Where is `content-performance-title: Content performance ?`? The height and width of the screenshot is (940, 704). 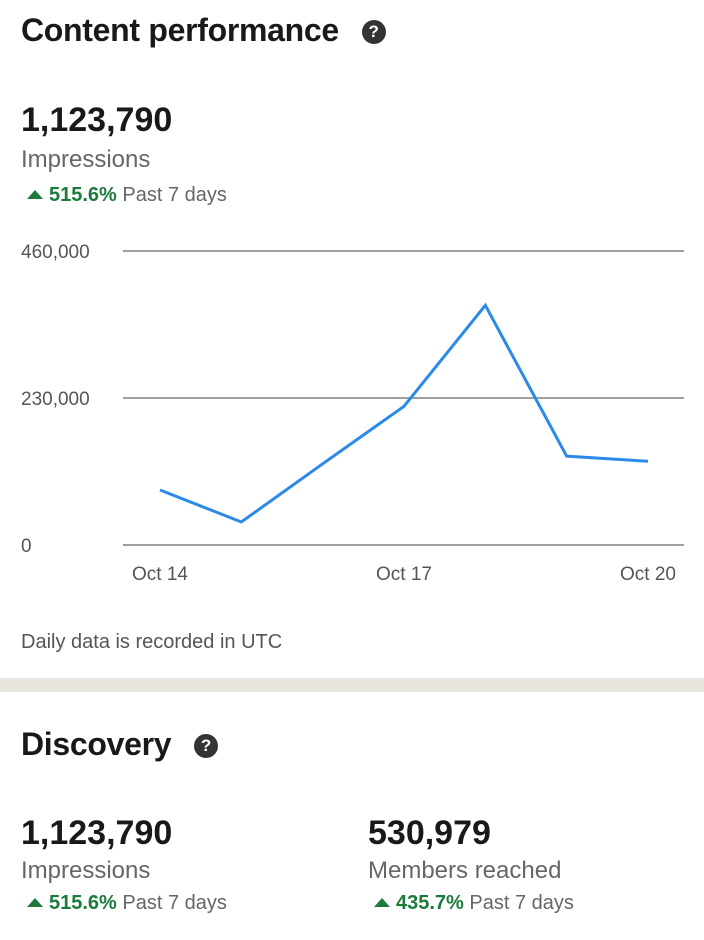 content-performance-title: Content performance ? is located at coordinates (203, 30).